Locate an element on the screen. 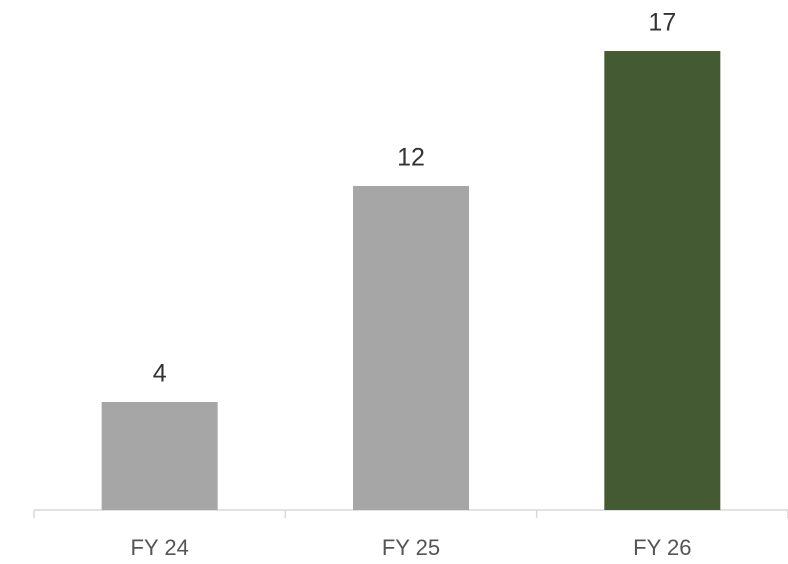  data-label: 12 is located at coordinates (411, 158).